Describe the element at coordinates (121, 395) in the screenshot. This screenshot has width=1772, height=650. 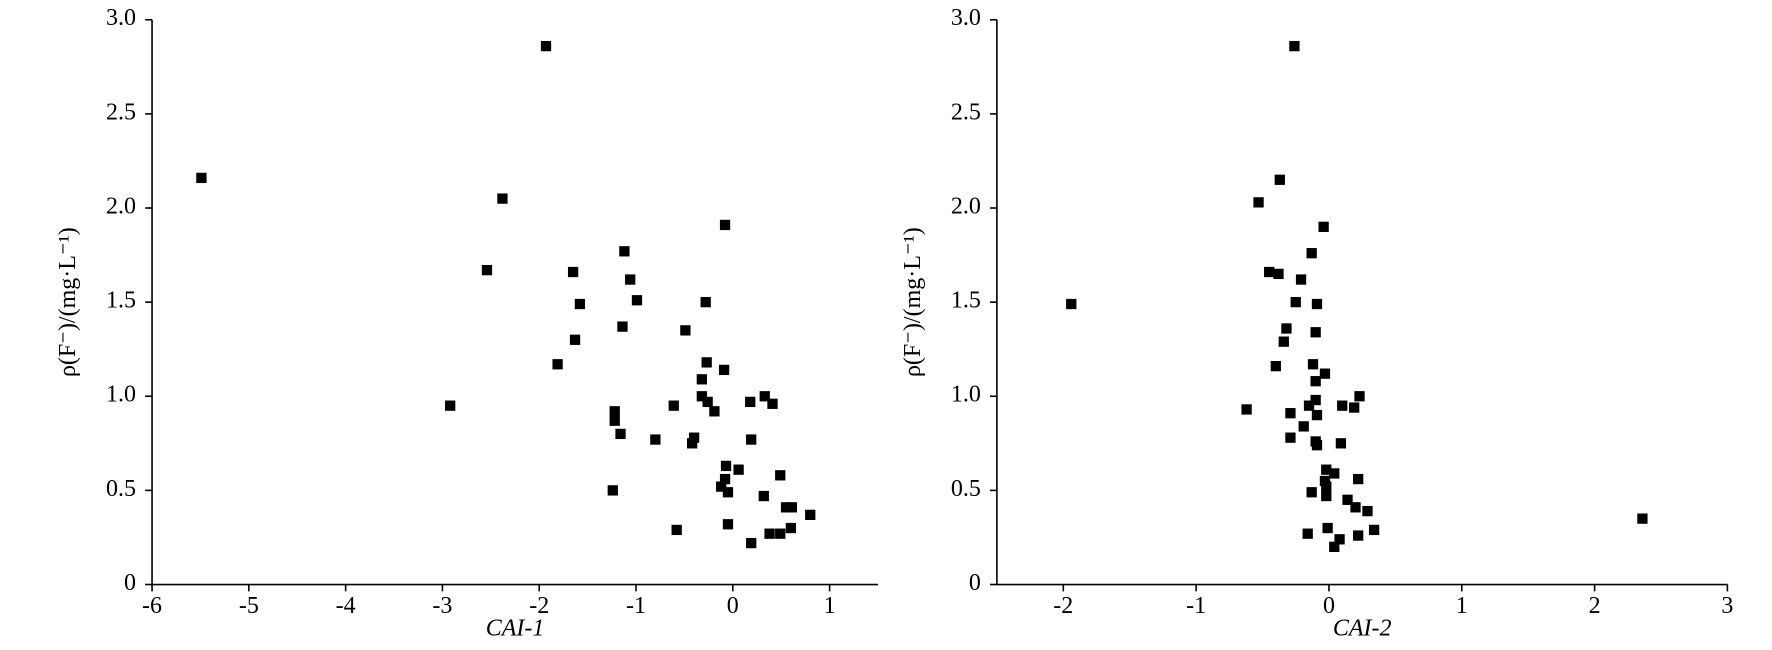
I see `y-tick-label: 1.0` at that location.